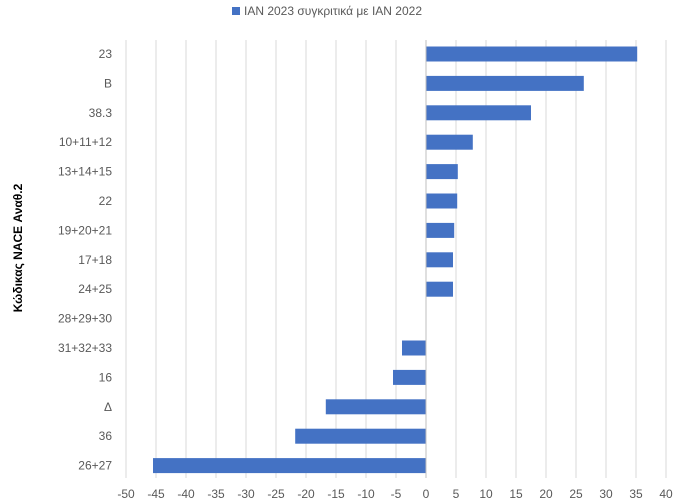 This screenshot has width=700, height=500. Describe the element at coordinates (95, 289) in the screenshot. I see `y-tick-label: 24+25` at that location.